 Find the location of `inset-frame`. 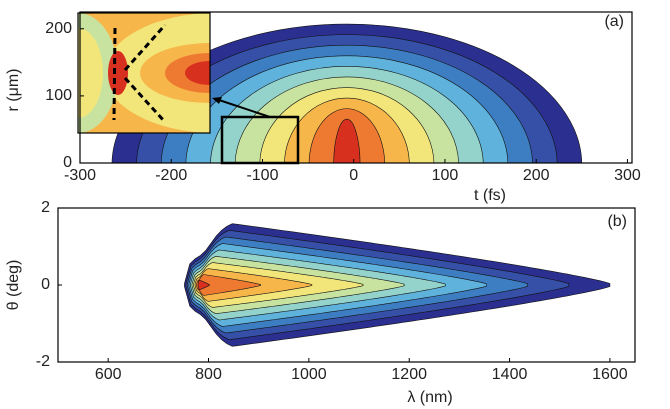

inset-frame is located at coordinates (144, 73).